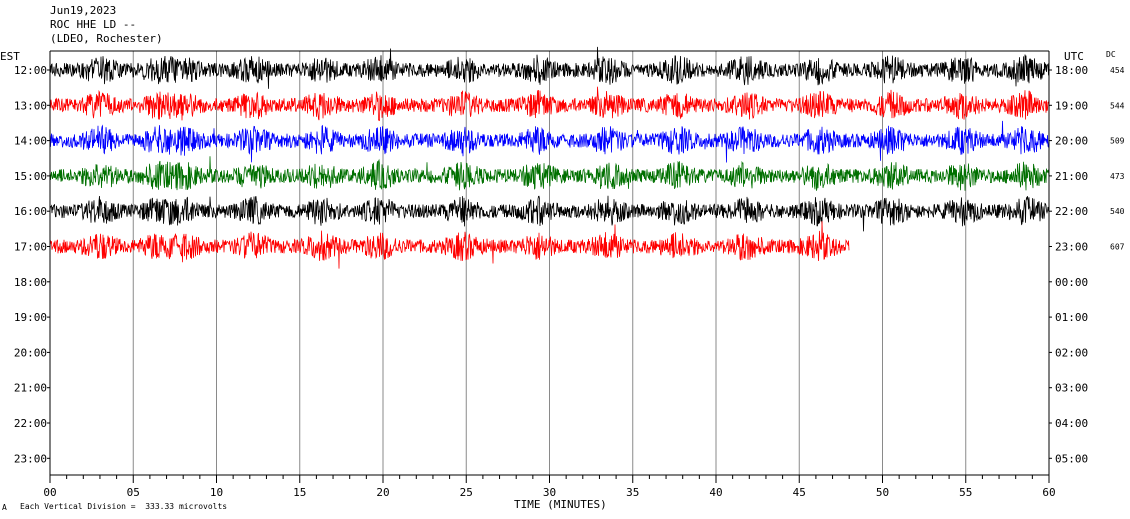 The width and height of the screenshot is (1130, 519). Describe the element at coordinates (1071, 458) in the screenshot. I see `utc-hour-label: 05:00` at that location.